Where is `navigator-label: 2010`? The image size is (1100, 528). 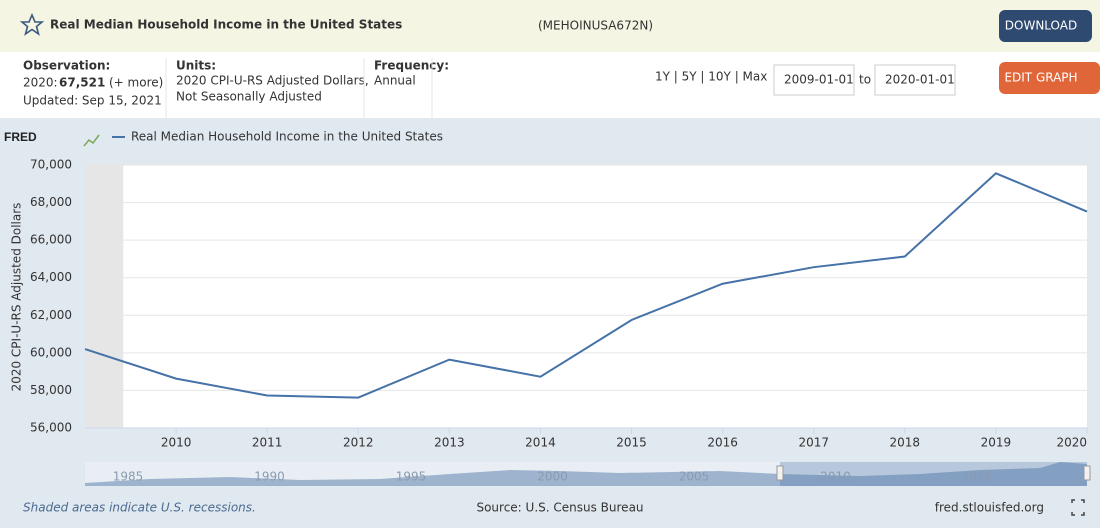
navigator-label: 2010 is located at coordinates (835, 477).